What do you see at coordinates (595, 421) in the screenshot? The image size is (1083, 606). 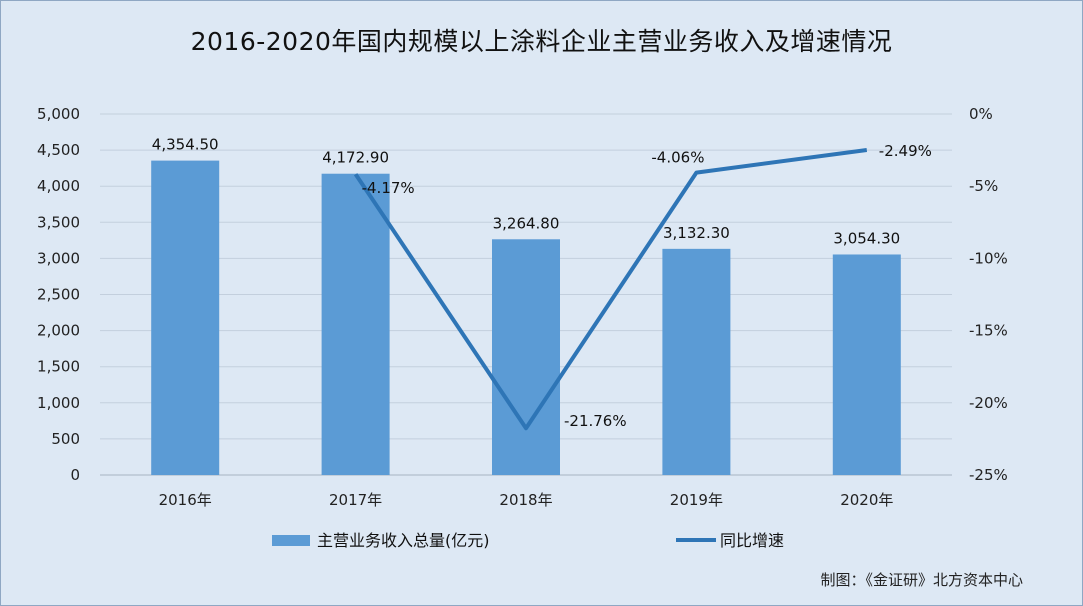 I see `line-value-label: -21.76%` at bounding box center [595, 421].